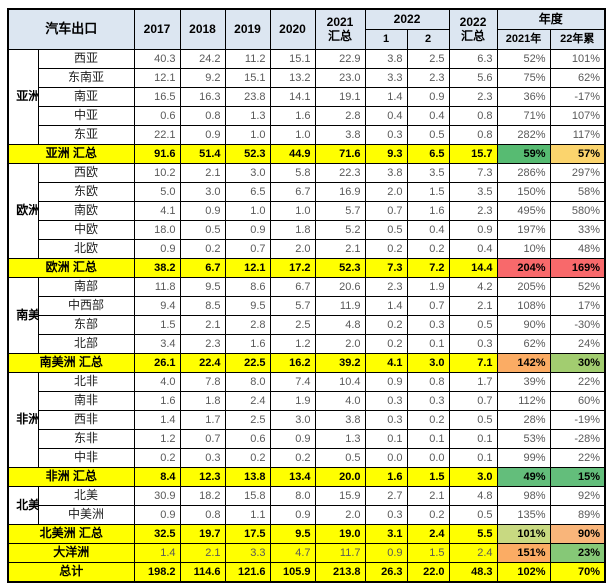  I want to click on header-2021-total: 2021 汇总, so click(340, 29).